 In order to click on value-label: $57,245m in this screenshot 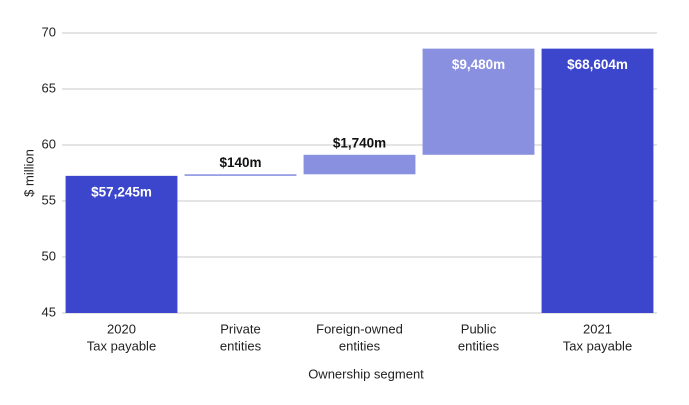, I will do `click(121, 191)`.